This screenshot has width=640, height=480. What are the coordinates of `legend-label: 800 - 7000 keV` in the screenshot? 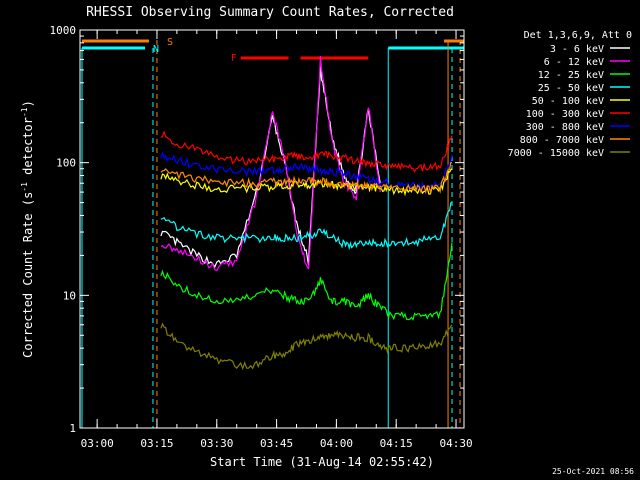 It's located at (562, 140).